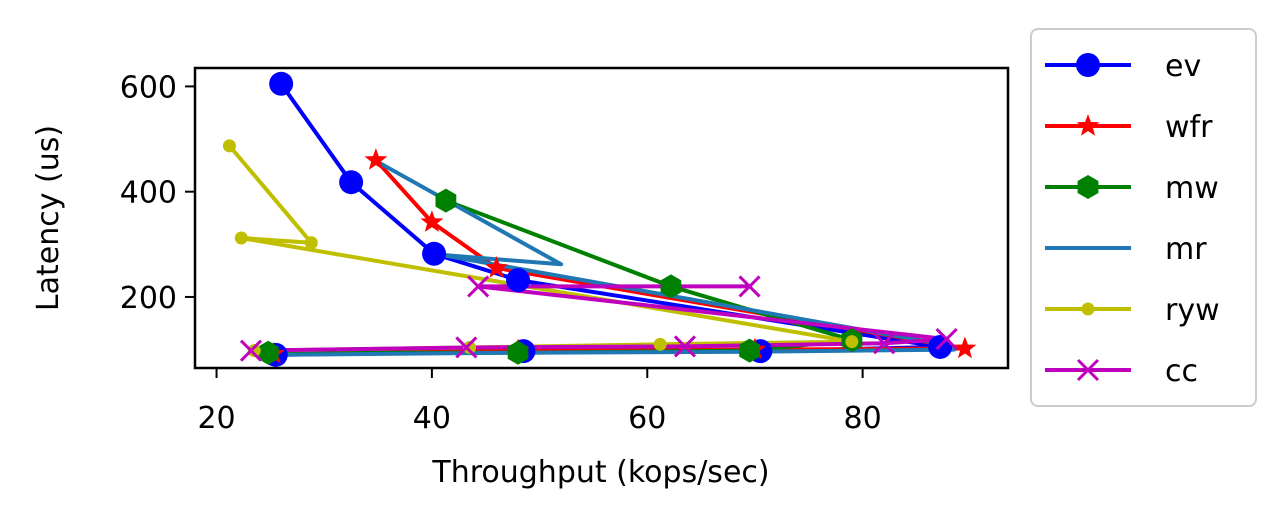 The image size is (1285, 524). Describe the element at coordinates (432, 418) in the screenshot. I see `x-tick-label: 40` at that location.